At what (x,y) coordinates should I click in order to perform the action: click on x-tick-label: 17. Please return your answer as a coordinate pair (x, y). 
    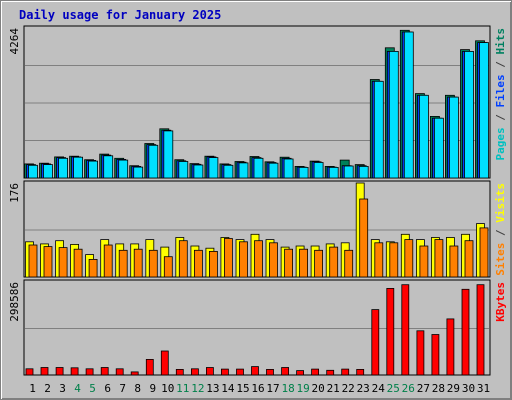
    Looking at the image, I should click on (272, 388).